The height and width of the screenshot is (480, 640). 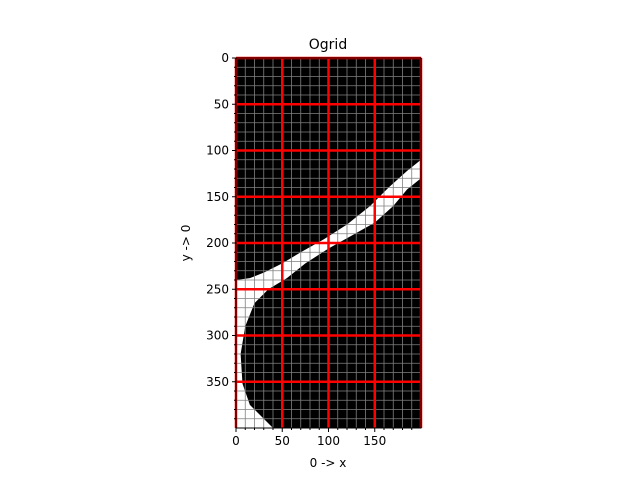 What do you see at coordinates (328, 463) in the screenshot?
I see `x-axis-label: 0 -> x` at bounding box center [328, 463].